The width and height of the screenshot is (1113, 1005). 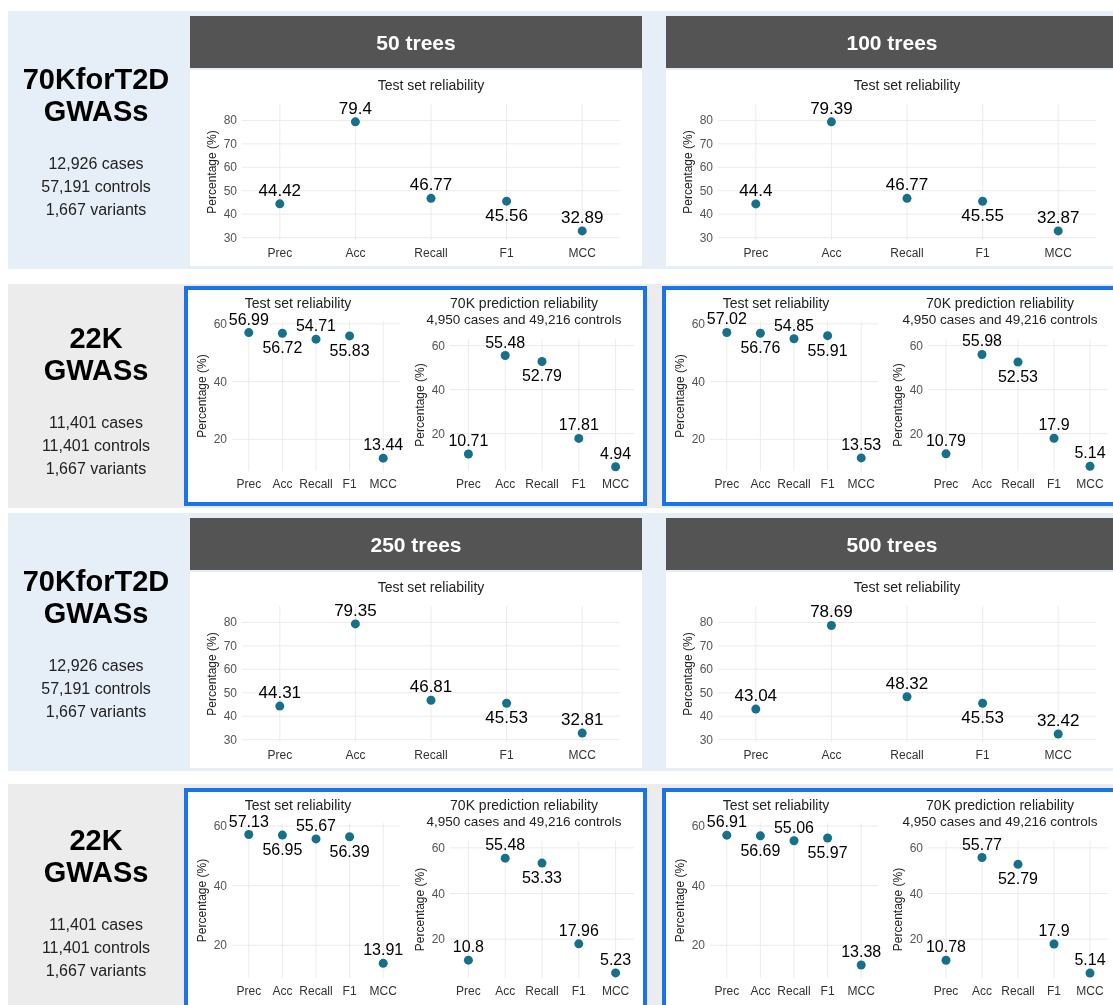 What do you see at coordinates (349, 851) in the screenshot?
I see `data-label: 56.39` at bounding box center [349, 851].